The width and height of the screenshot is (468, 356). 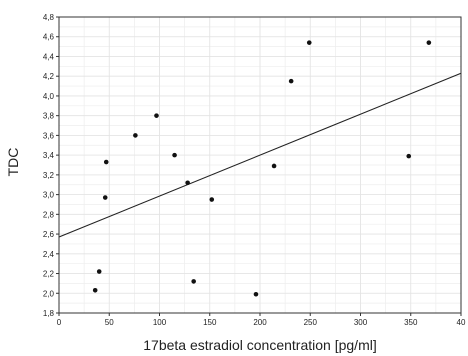 What do you see at coordinates (49, 254) in the screenshot?
I see `y-tick-label: 2,4` at bounding box center [49, 254].